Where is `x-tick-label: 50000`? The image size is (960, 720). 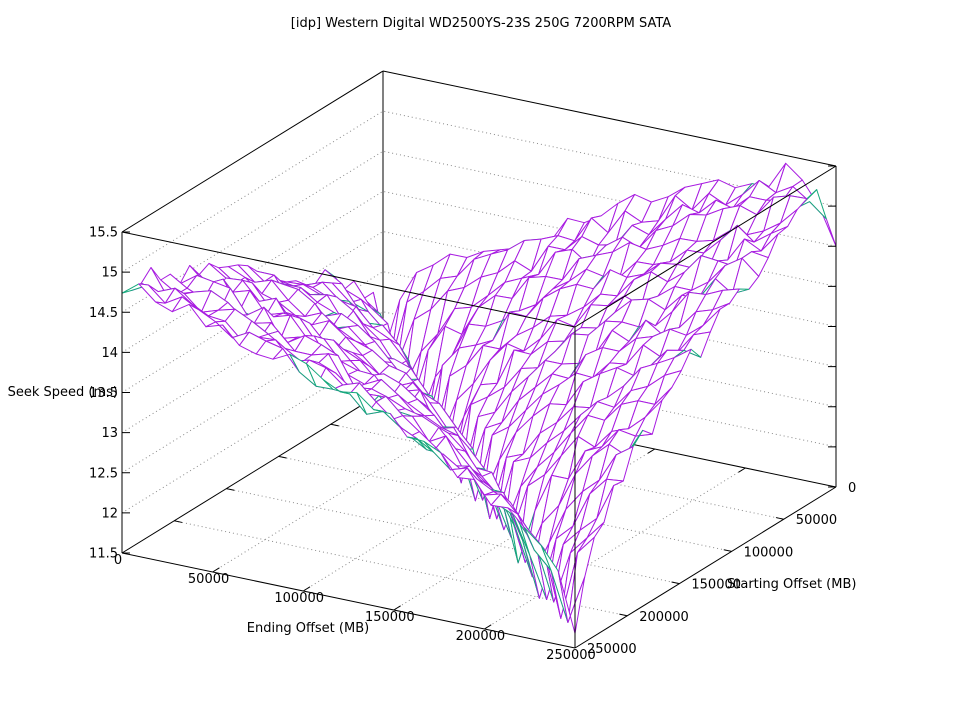 x-tick-label: 50000 is located at coordinates (208, 579).